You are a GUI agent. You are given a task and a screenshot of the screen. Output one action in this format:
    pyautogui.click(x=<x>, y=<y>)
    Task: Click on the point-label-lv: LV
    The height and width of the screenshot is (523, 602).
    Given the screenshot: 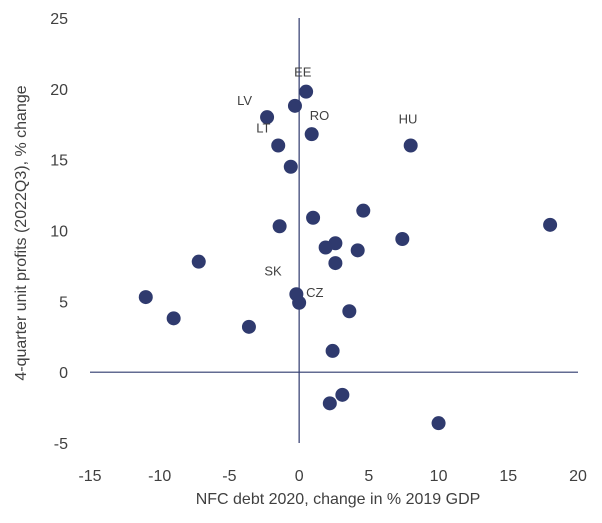 What is the action you would take?
    pyautogui.click(x=244, y=100)
    